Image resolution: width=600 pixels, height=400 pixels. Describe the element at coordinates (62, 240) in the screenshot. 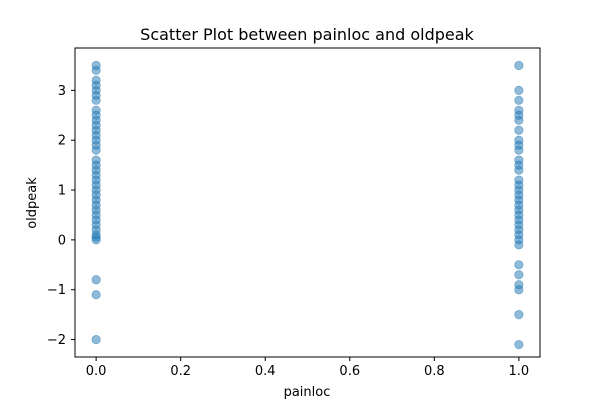

I see `y-tick-label: 0` at that location.